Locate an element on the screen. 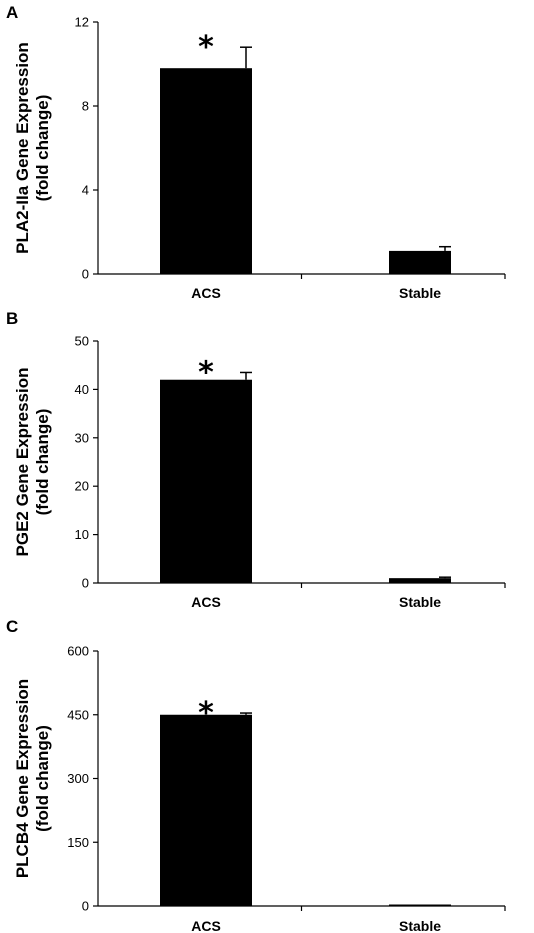 The image size is (534, 933). y-tick-label: 300 is located at coordinates (78, 778).